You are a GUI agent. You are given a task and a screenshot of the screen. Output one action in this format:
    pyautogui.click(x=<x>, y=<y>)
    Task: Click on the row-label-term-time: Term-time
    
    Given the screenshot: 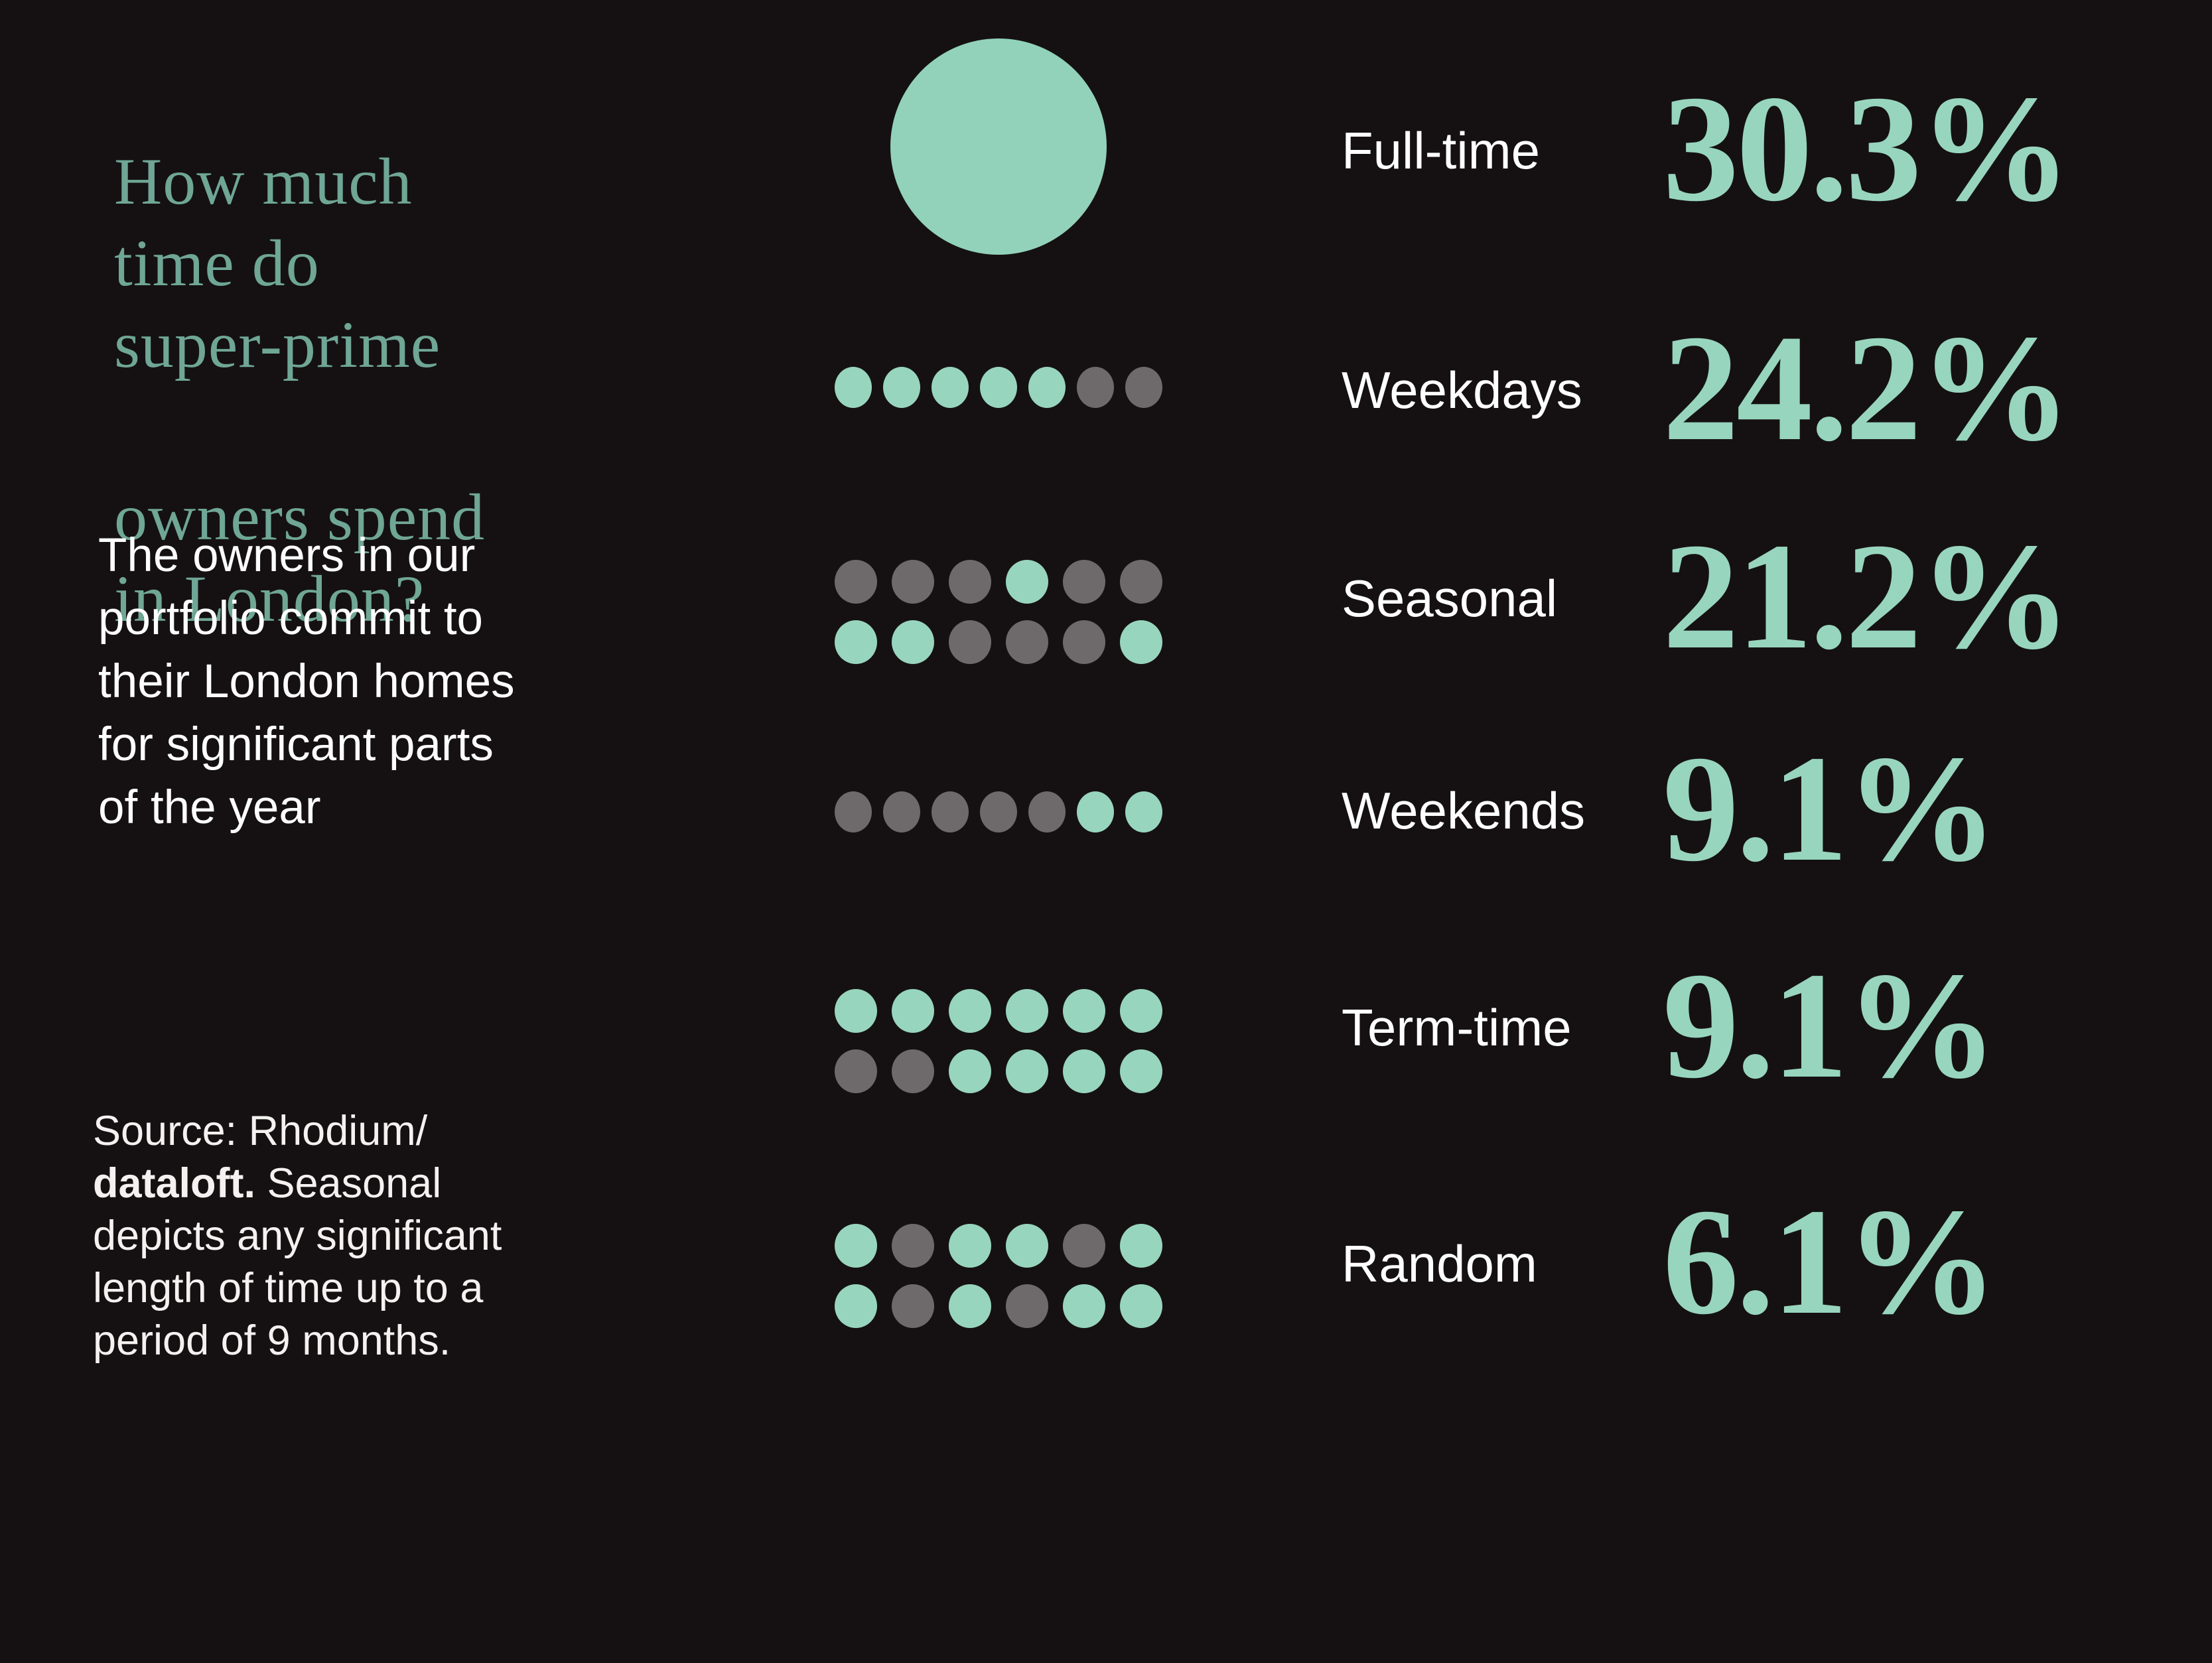 What is the action you would take?
    pyautogui.click(x=1457, y=1027)
    